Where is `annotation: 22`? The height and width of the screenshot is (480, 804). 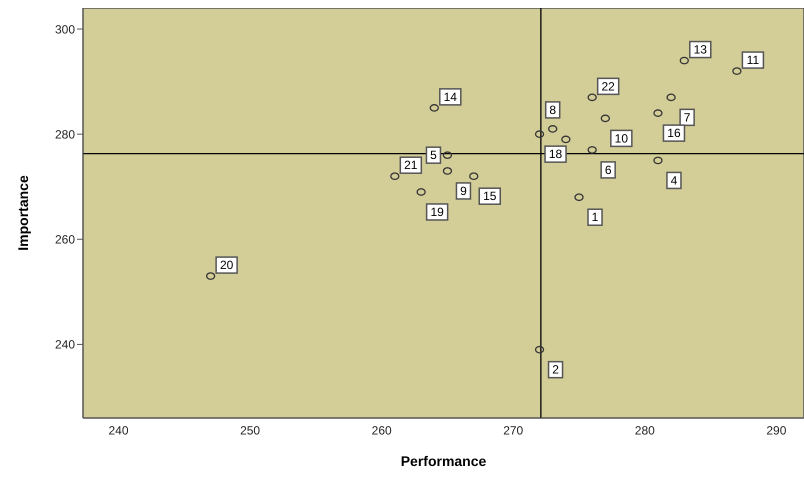 annotation: 22 is located at coordinates (608, 86).